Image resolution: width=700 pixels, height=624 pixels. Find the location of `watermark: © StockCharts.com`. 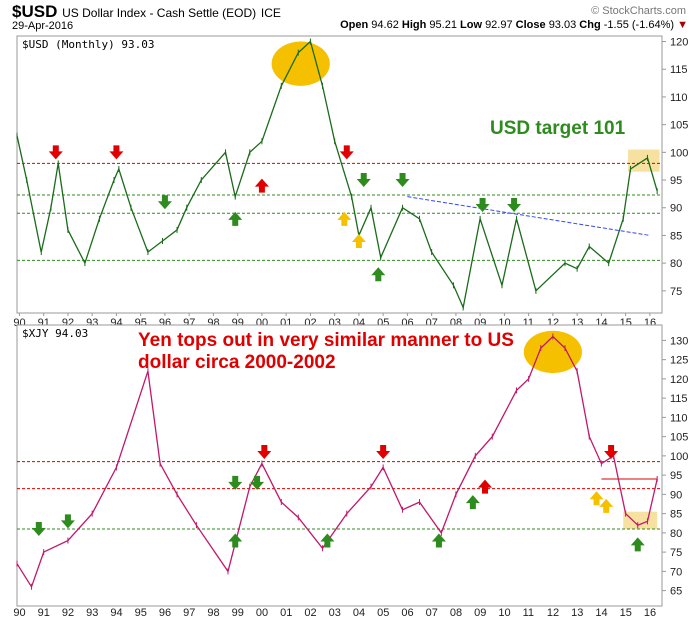

watermark: © StockCharts.com is located at coordinates (638, 11).